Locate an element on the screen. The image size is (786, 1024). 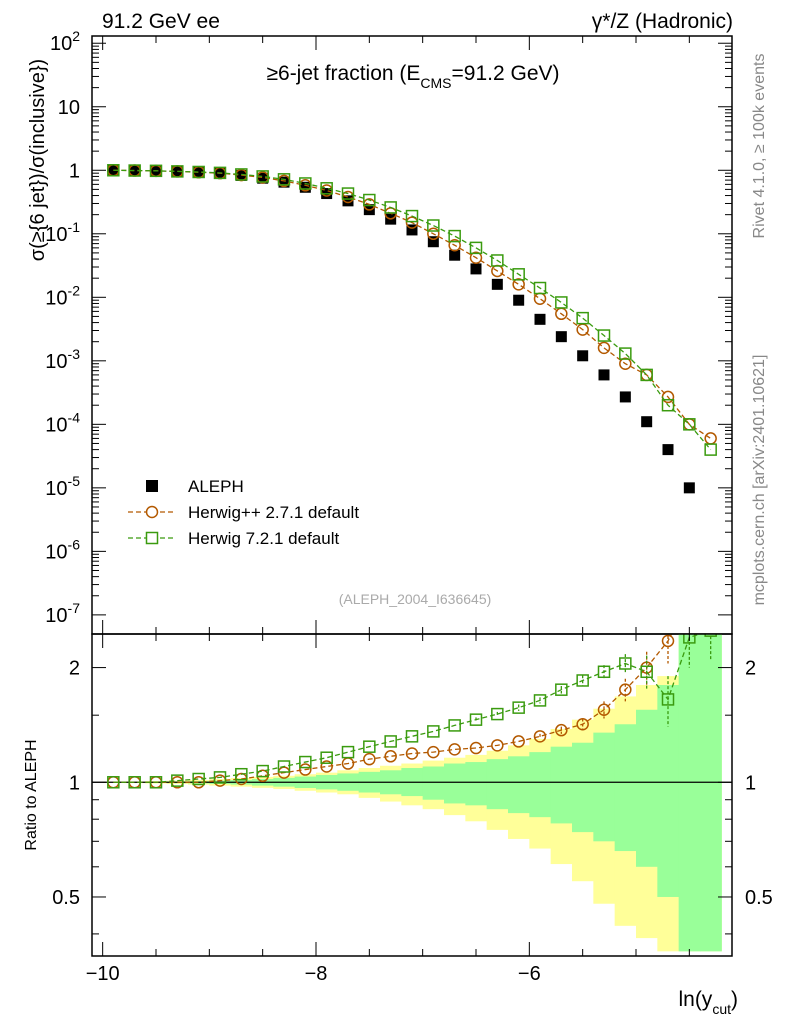
x-tick-label: −10 is located at coordinates (103, 974).